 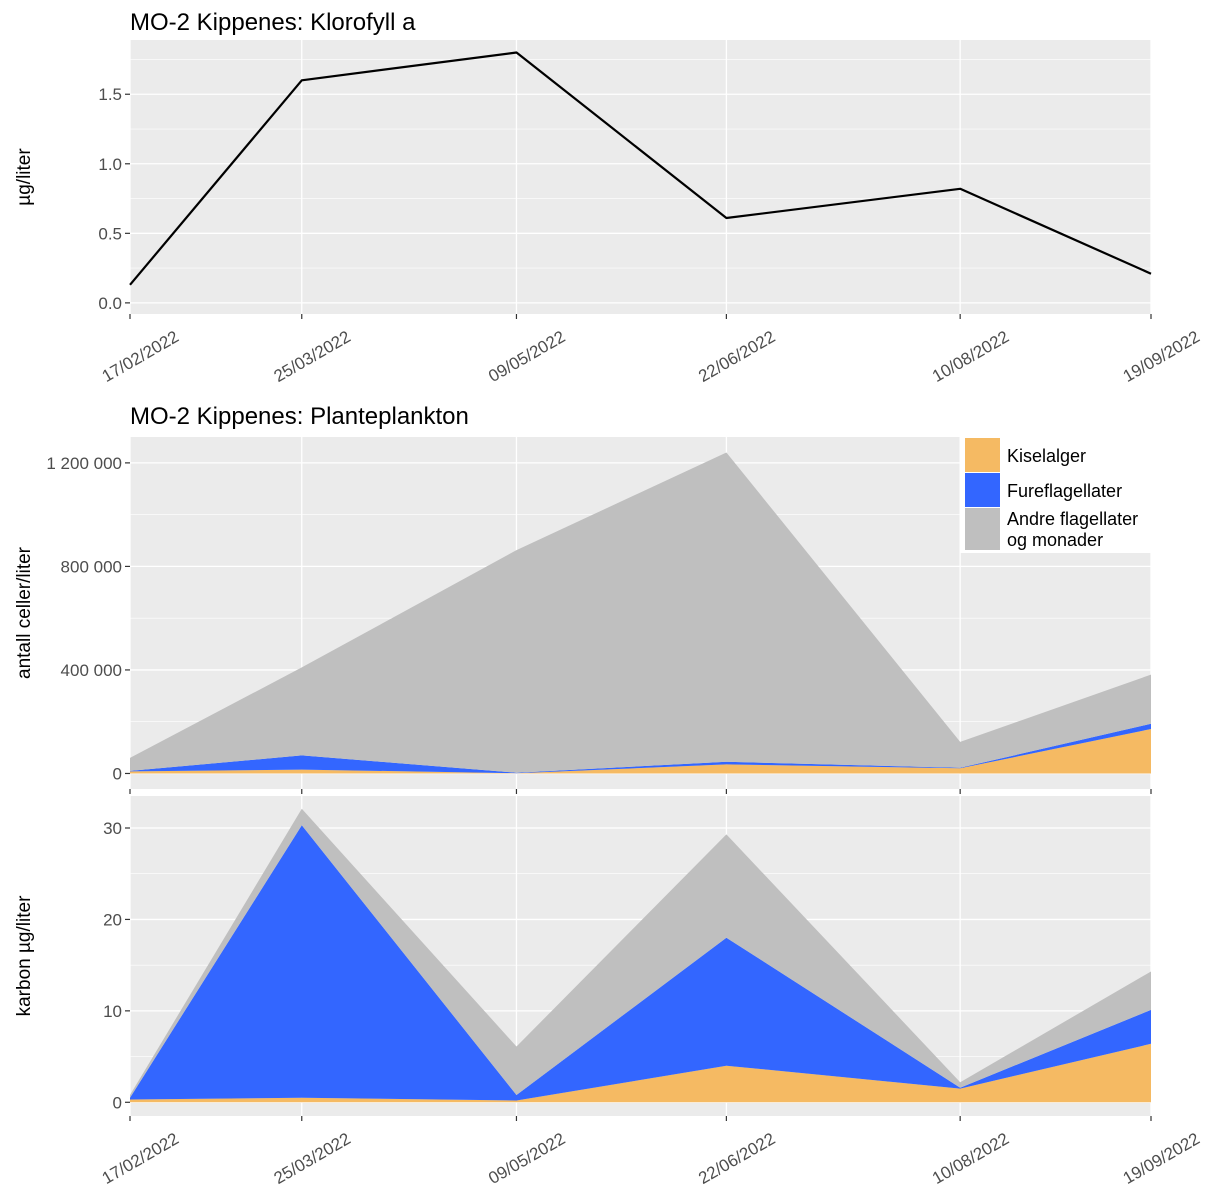 What do you see at coordinates (24, 955) in the screenshot?
I see `carbon-y-axis-label: karbon µg/liter` at bounding box center [24, 955].